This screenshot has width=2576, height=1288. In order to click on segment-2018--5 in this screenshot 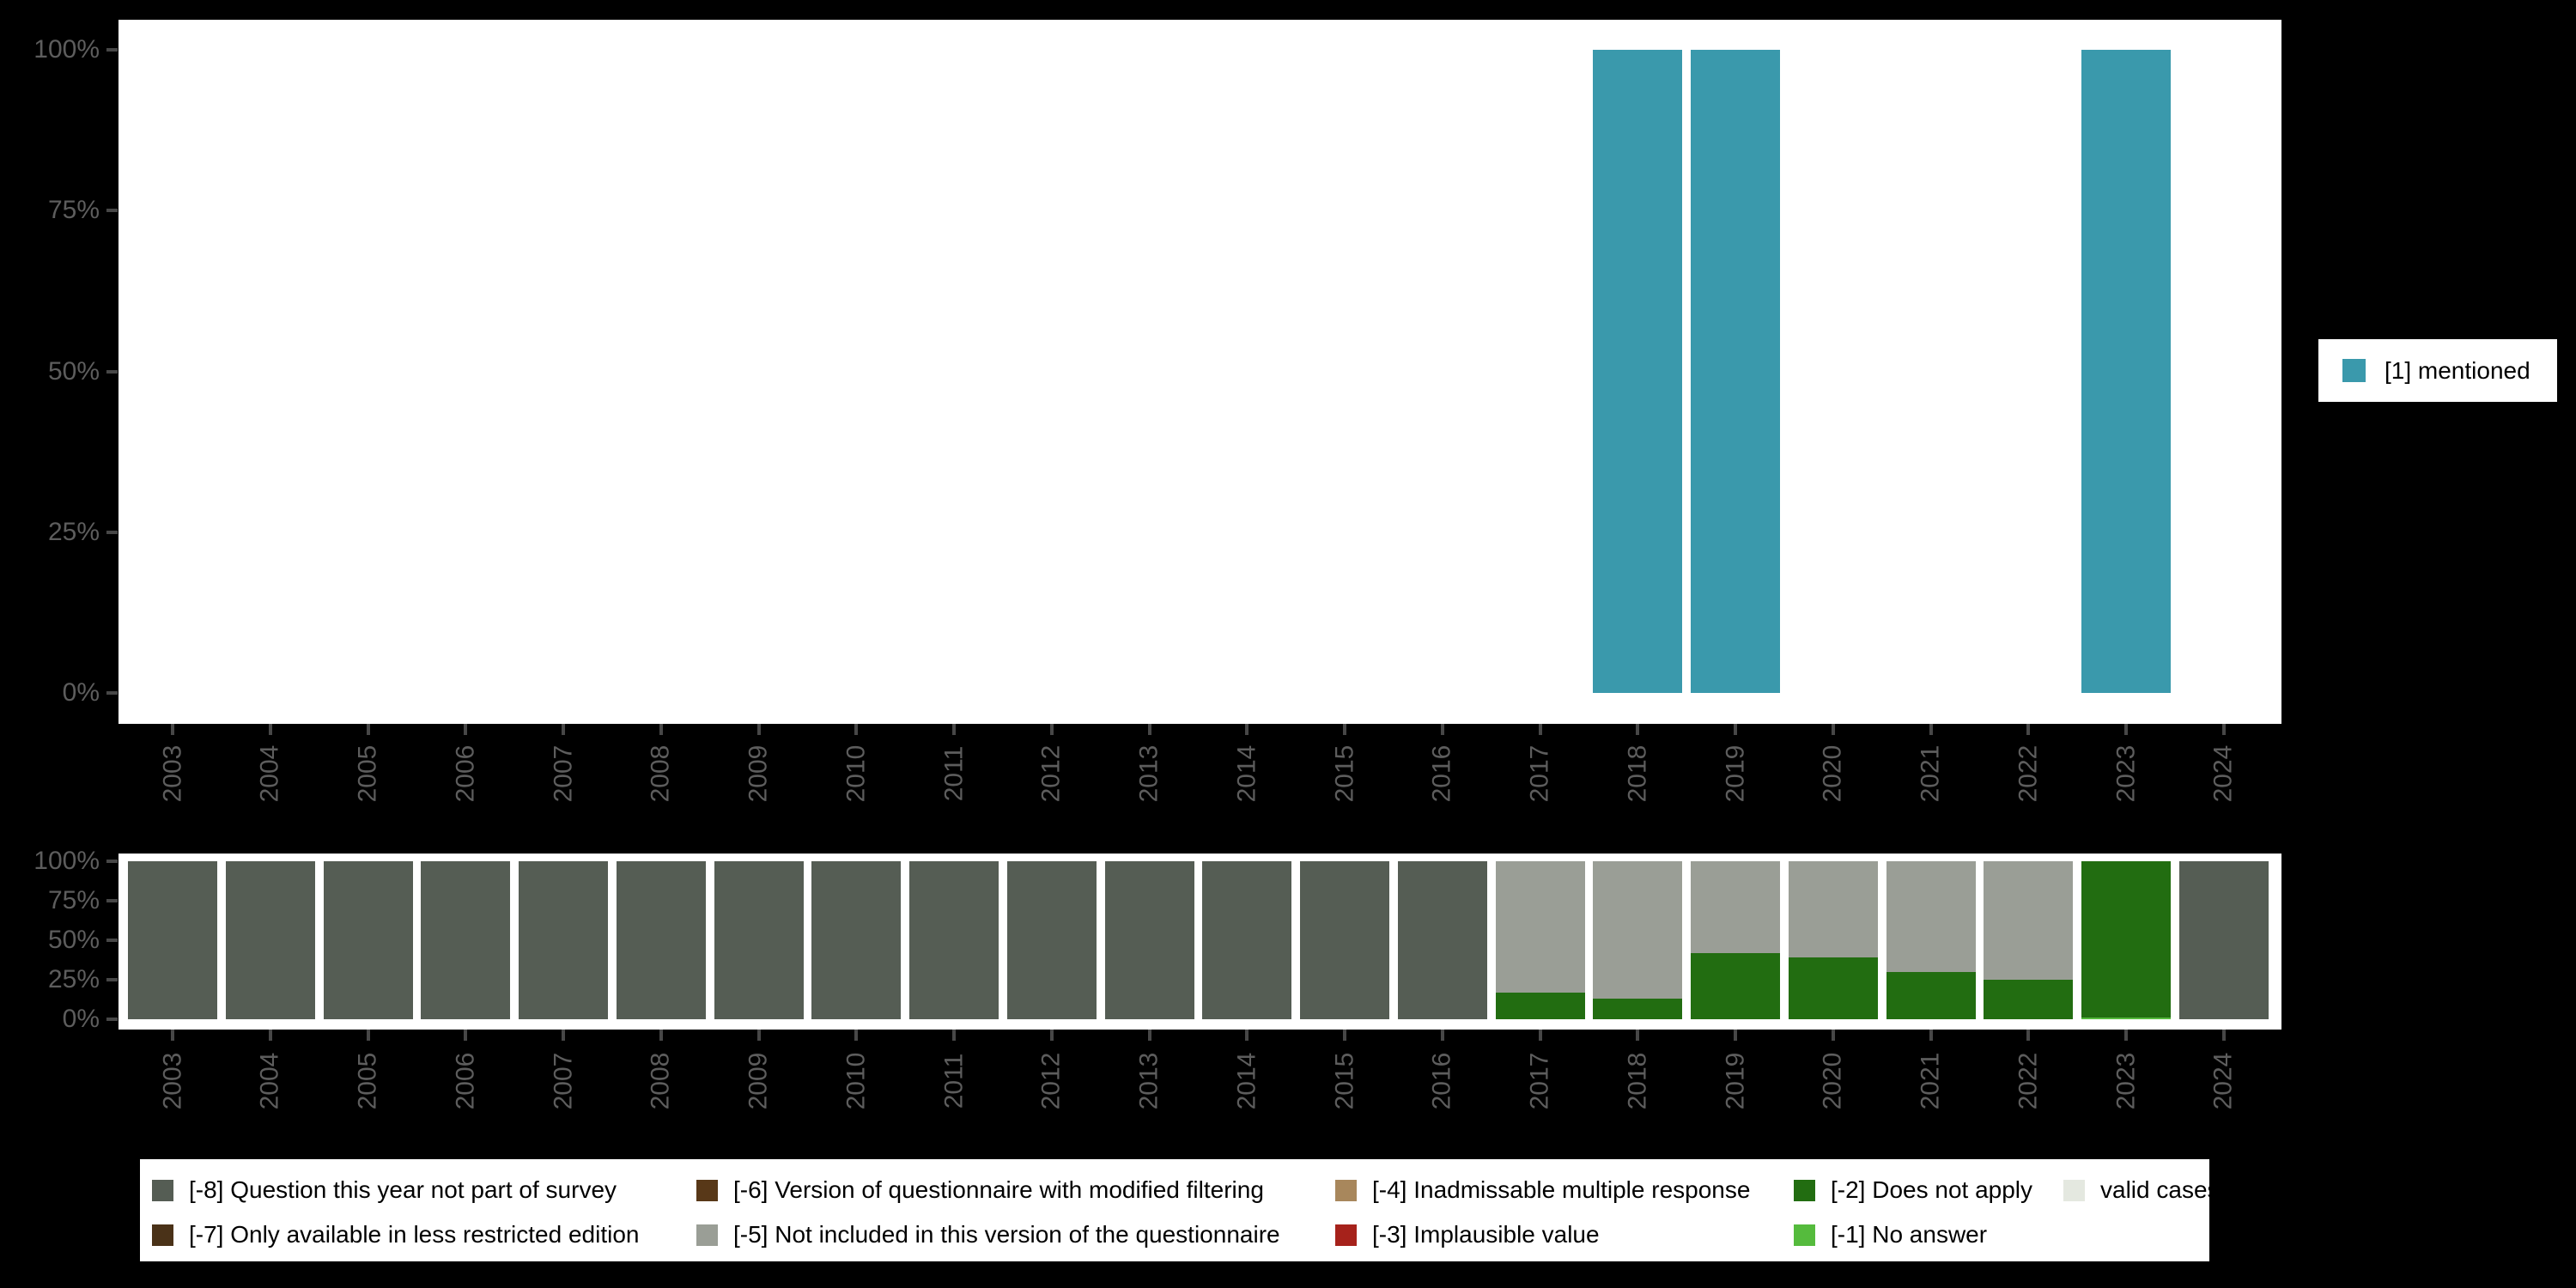, I will do `click(1638, 930)`.